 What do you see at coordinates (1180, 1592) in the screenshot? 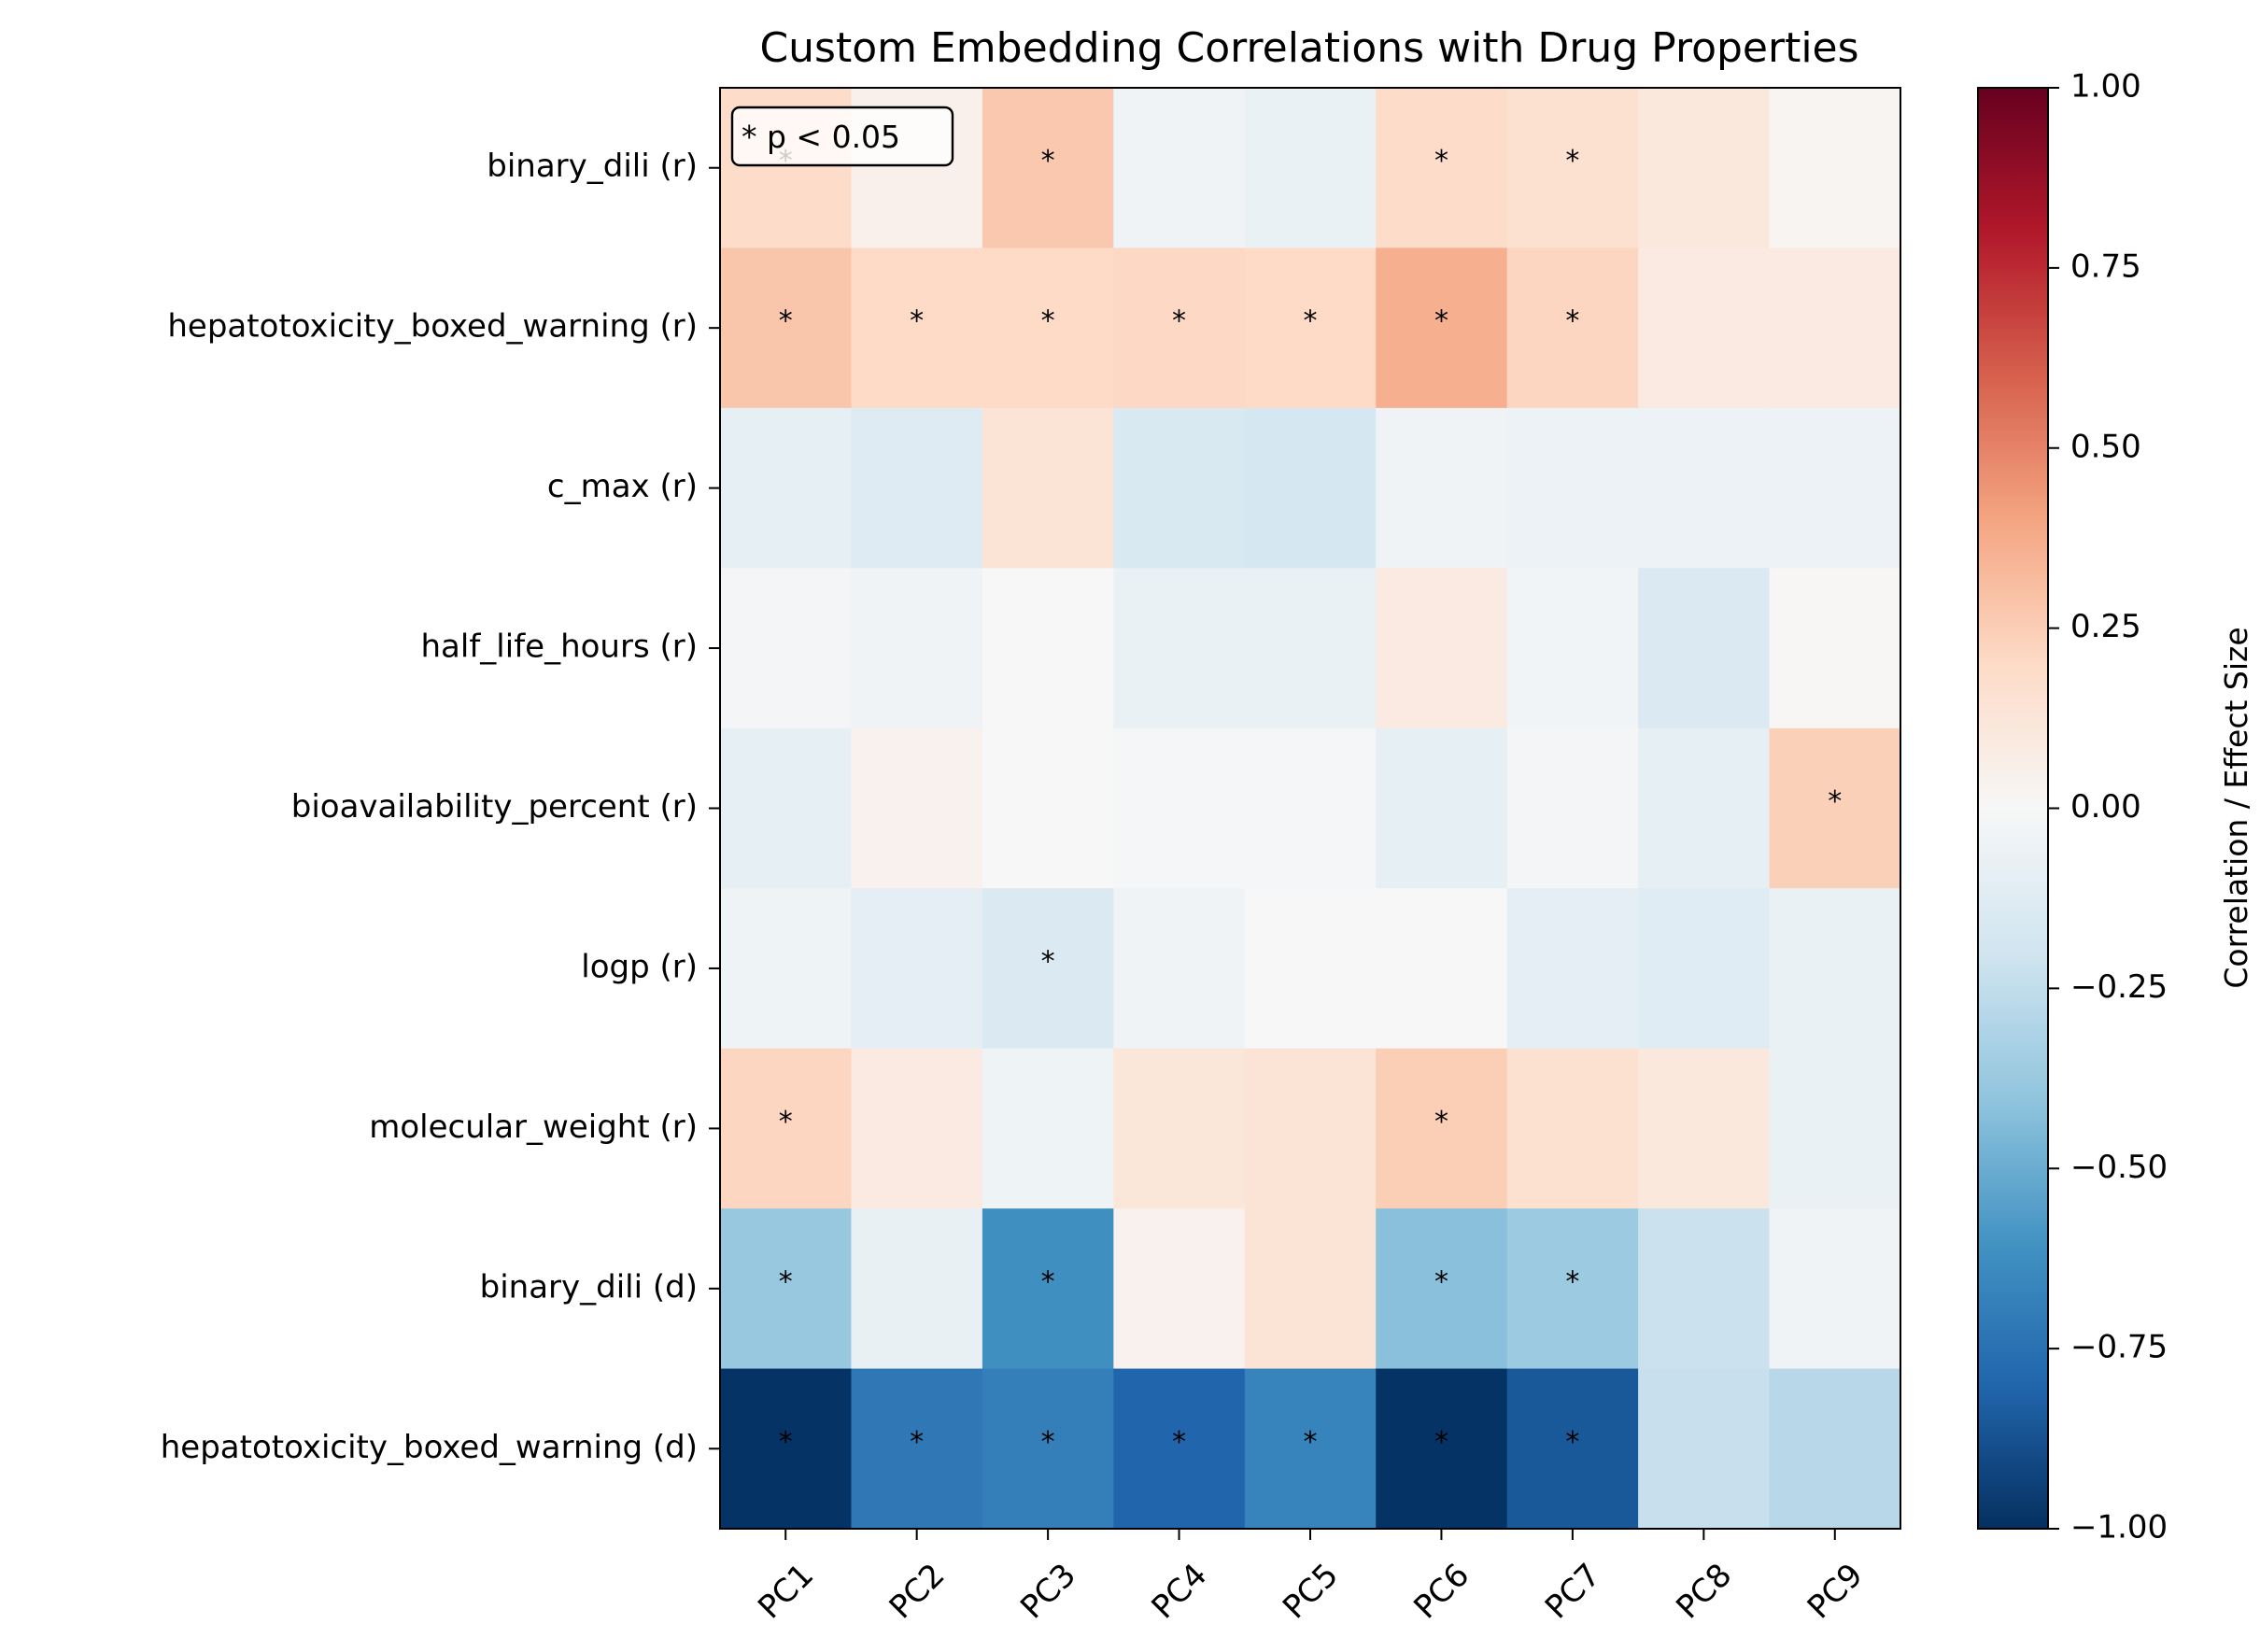
I see `x-tick-label: PC4` at bounding box center [1180, 1592].